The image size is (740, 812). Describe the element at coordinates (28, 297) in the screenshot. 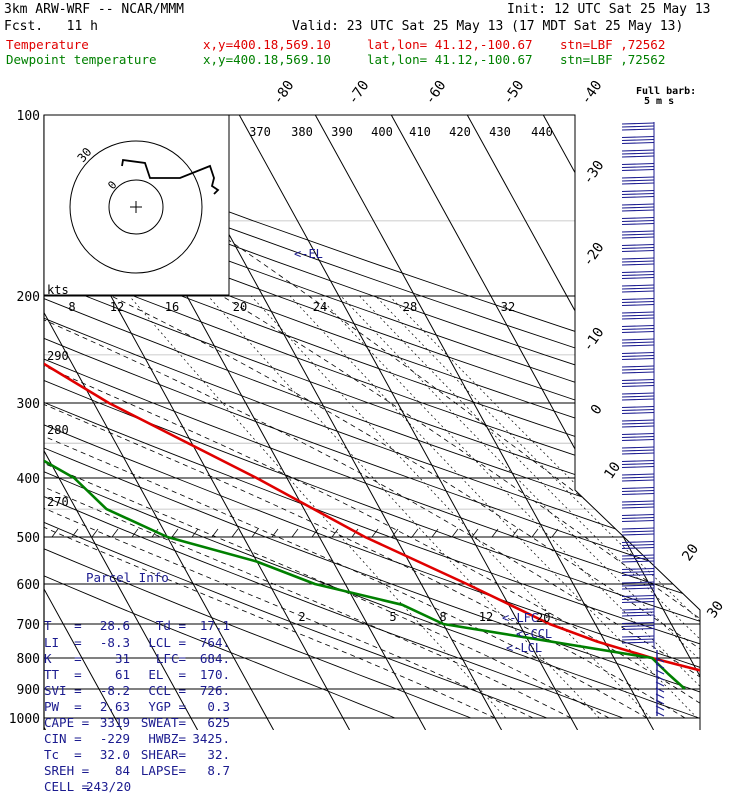

I see `pressure-label: 200` at that location.